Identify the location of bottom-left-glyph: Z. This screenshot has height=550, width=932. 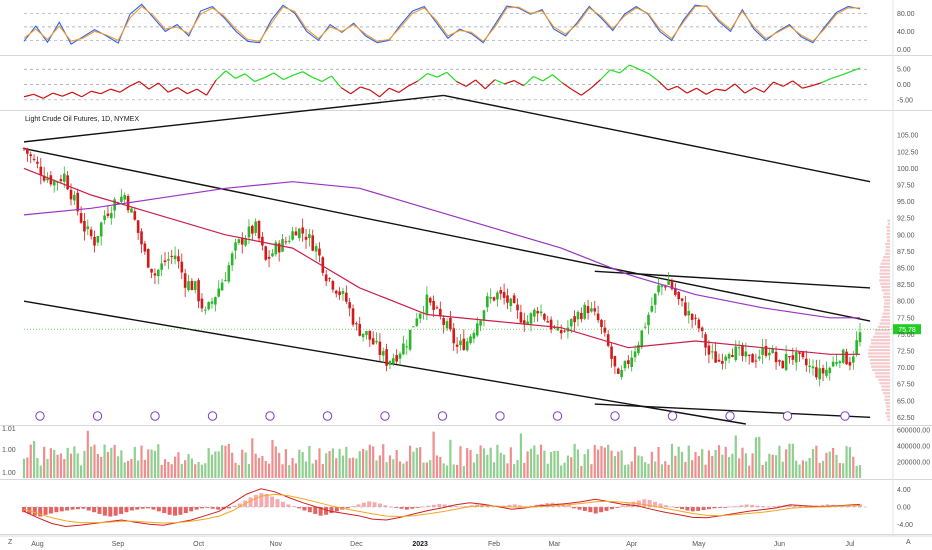
(10, 542).